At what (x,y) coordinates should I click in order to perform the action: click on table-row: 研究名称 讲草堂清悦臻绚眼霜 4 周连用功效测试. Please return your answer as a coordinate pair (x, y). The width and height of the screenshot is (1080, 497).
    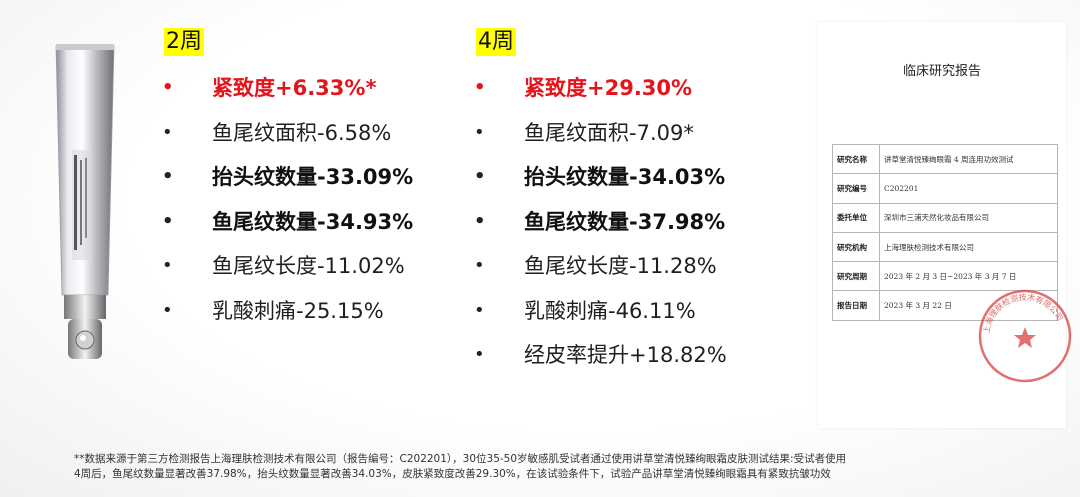
    Looking at the image, I should click on (945, 159).